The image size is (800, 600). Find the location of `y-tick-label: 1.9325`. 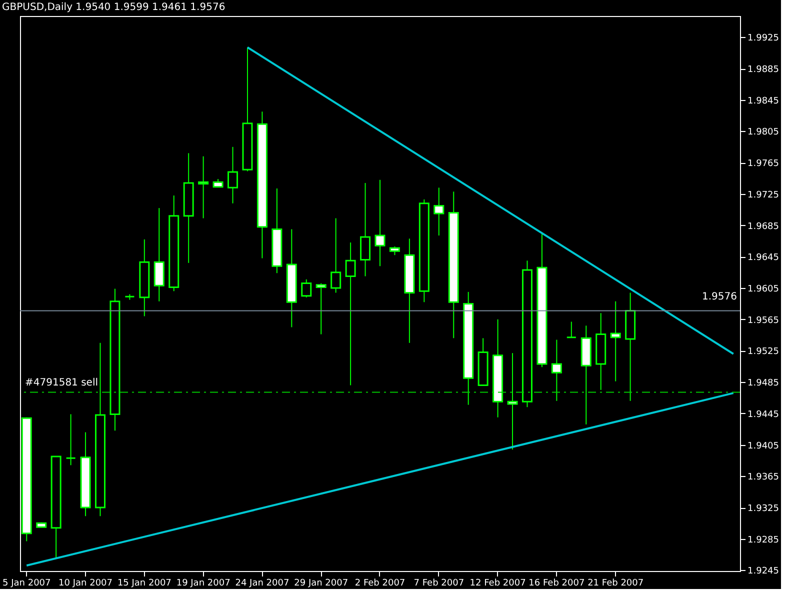

y-tick-label: 1.9325 is located at coordinates (763, 509).